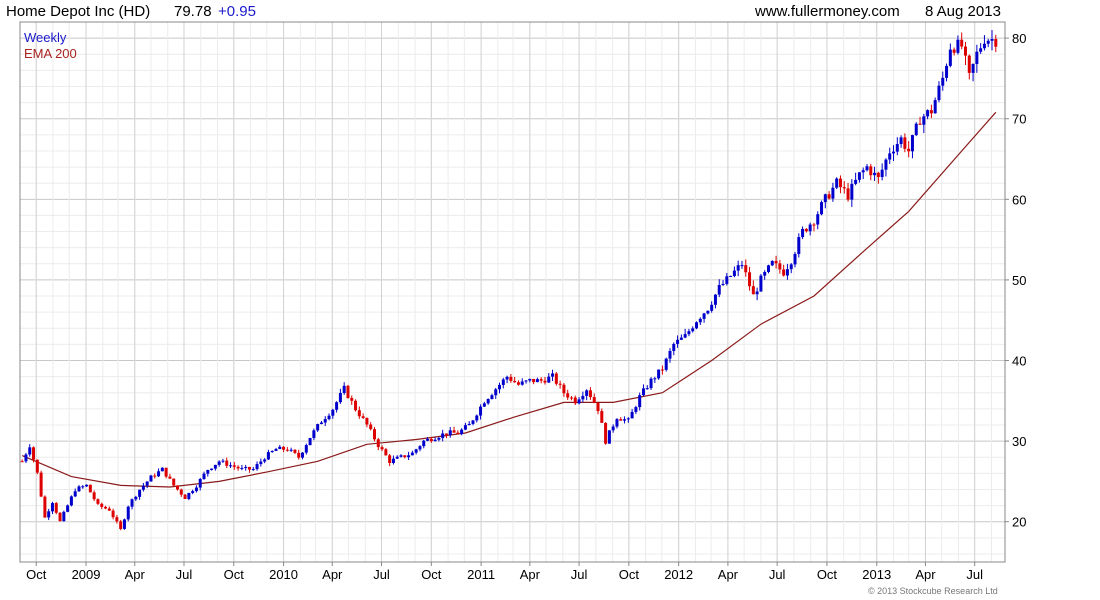 Image resolution: width=1100 pixels, height=600 pixels. Describe the element at coordinates (629, 574) in the screenshot. I see `x-tick-label: Oct` at that location.